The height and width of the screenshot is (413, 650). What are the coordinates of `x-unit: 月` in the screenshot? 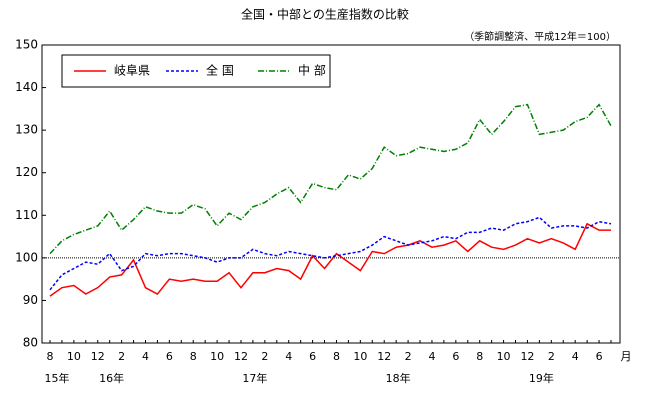 It's located at (626, 356).